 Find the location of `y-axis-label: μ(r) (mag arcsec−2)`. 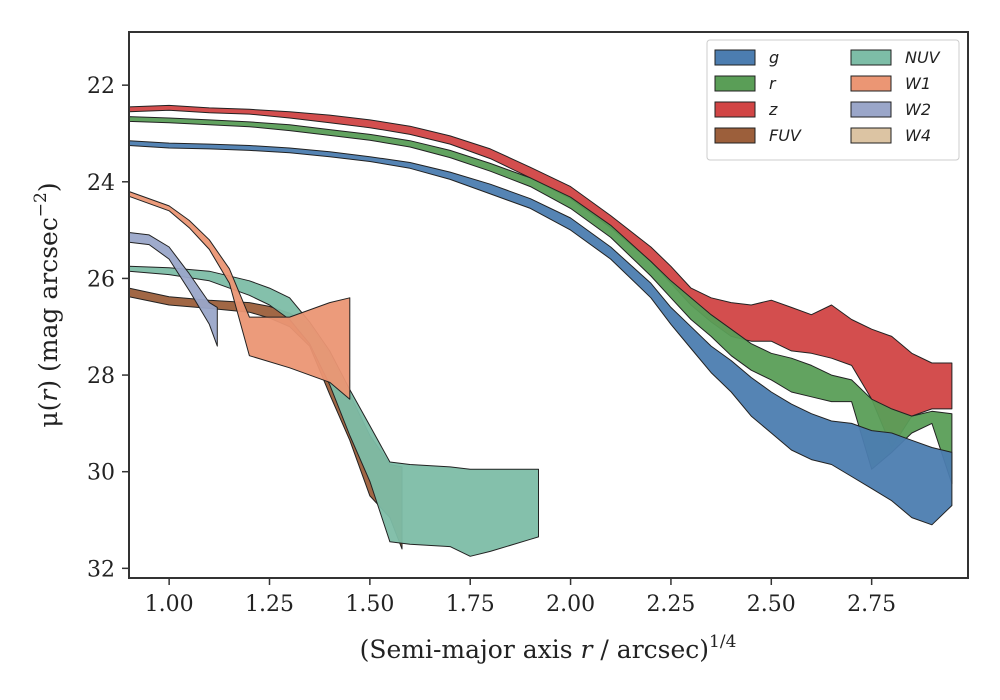

y-axis-label: μ(r) (mag arcsec−2) is located at coordinates (47, 304).